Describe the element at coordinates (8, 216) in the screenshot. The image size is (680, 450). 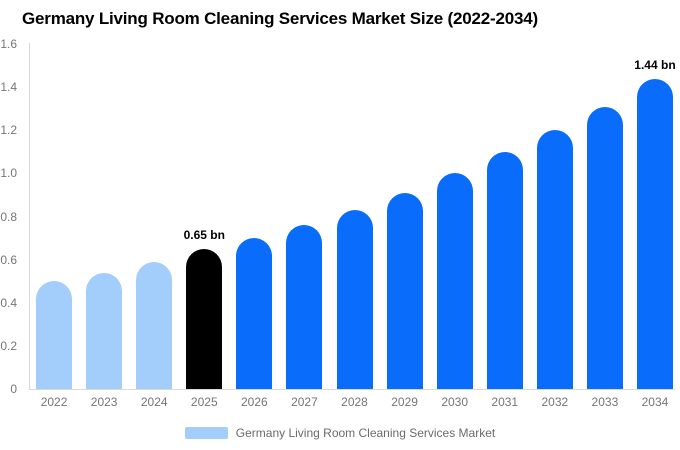
I see `y-tick-0.8: 0.8` at that location.